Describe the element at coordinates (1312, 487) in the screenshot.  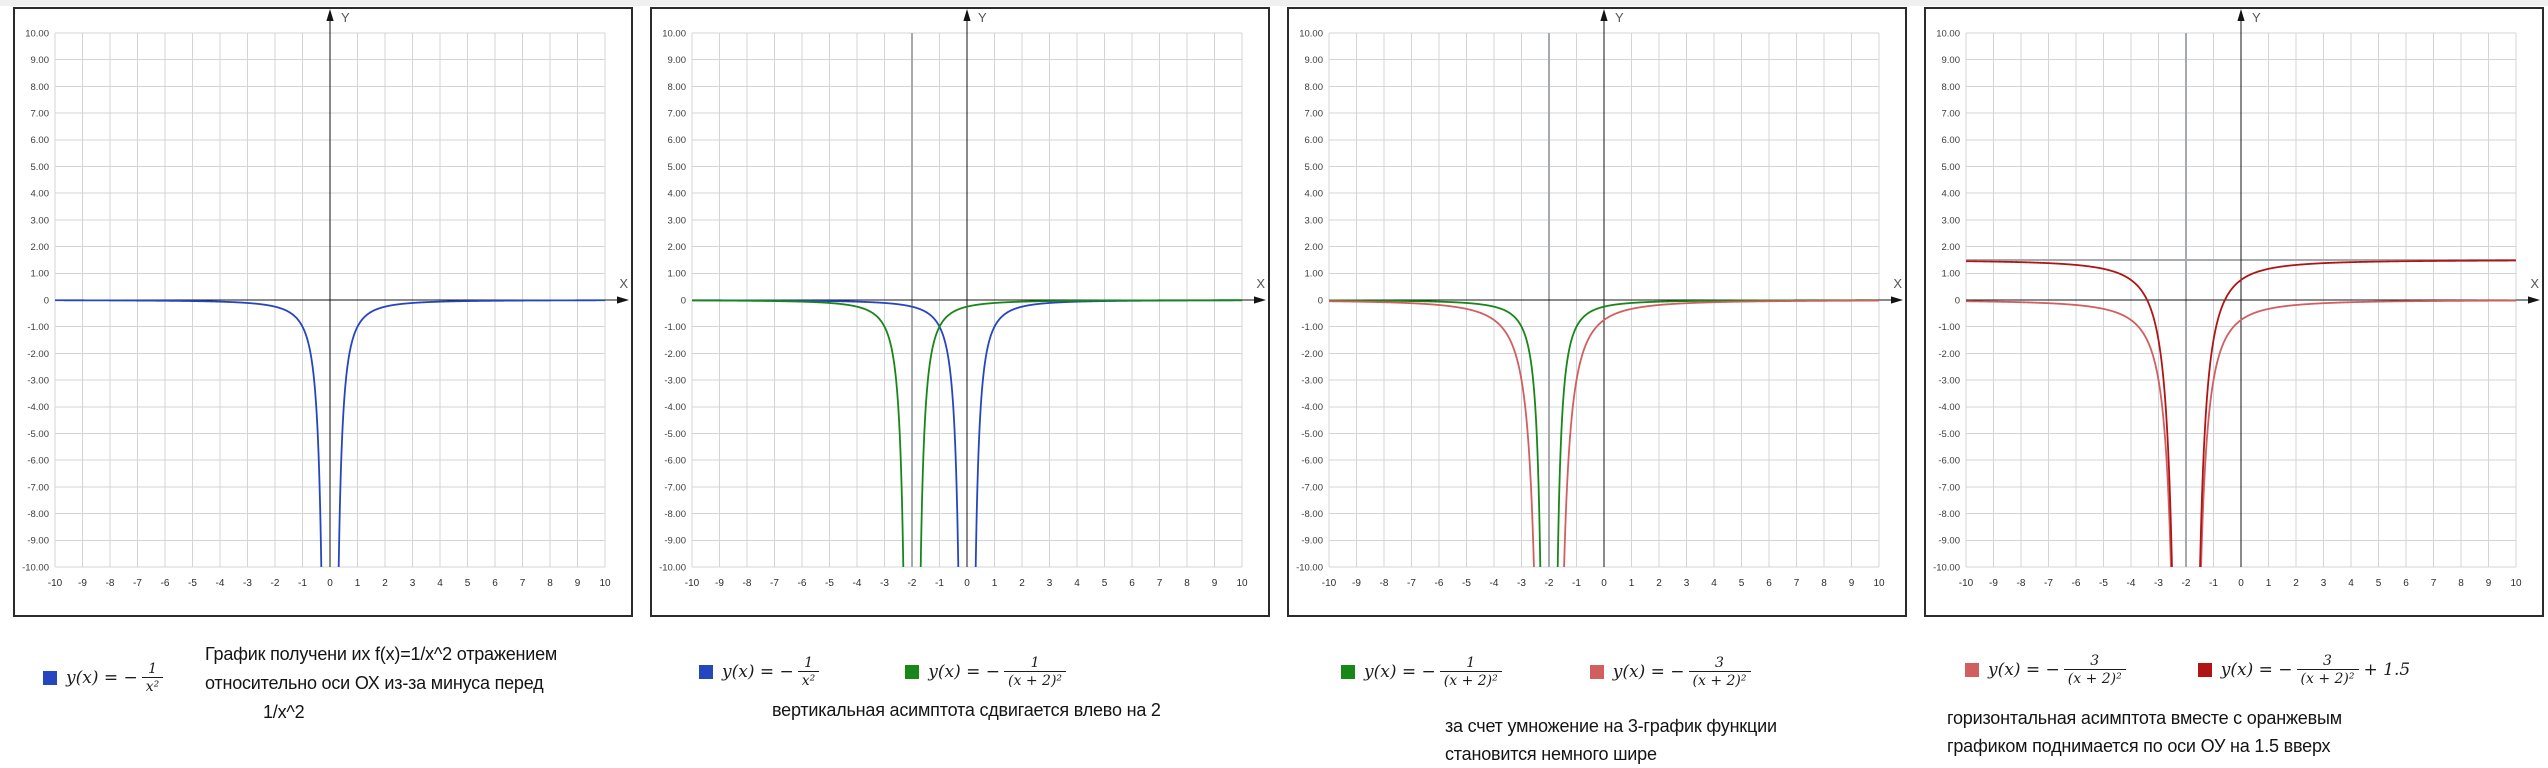
I see `y-tick-label: -7.00` at that location.